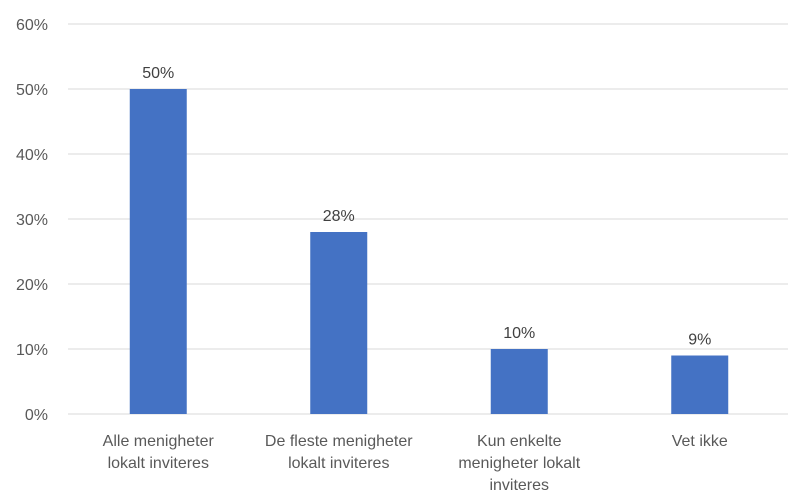 The width and height of the screenshot is (790, 500). Describe the element at coordinates (32, 350) in the screenshot. I see `y-tick-label: 10%` at that location.